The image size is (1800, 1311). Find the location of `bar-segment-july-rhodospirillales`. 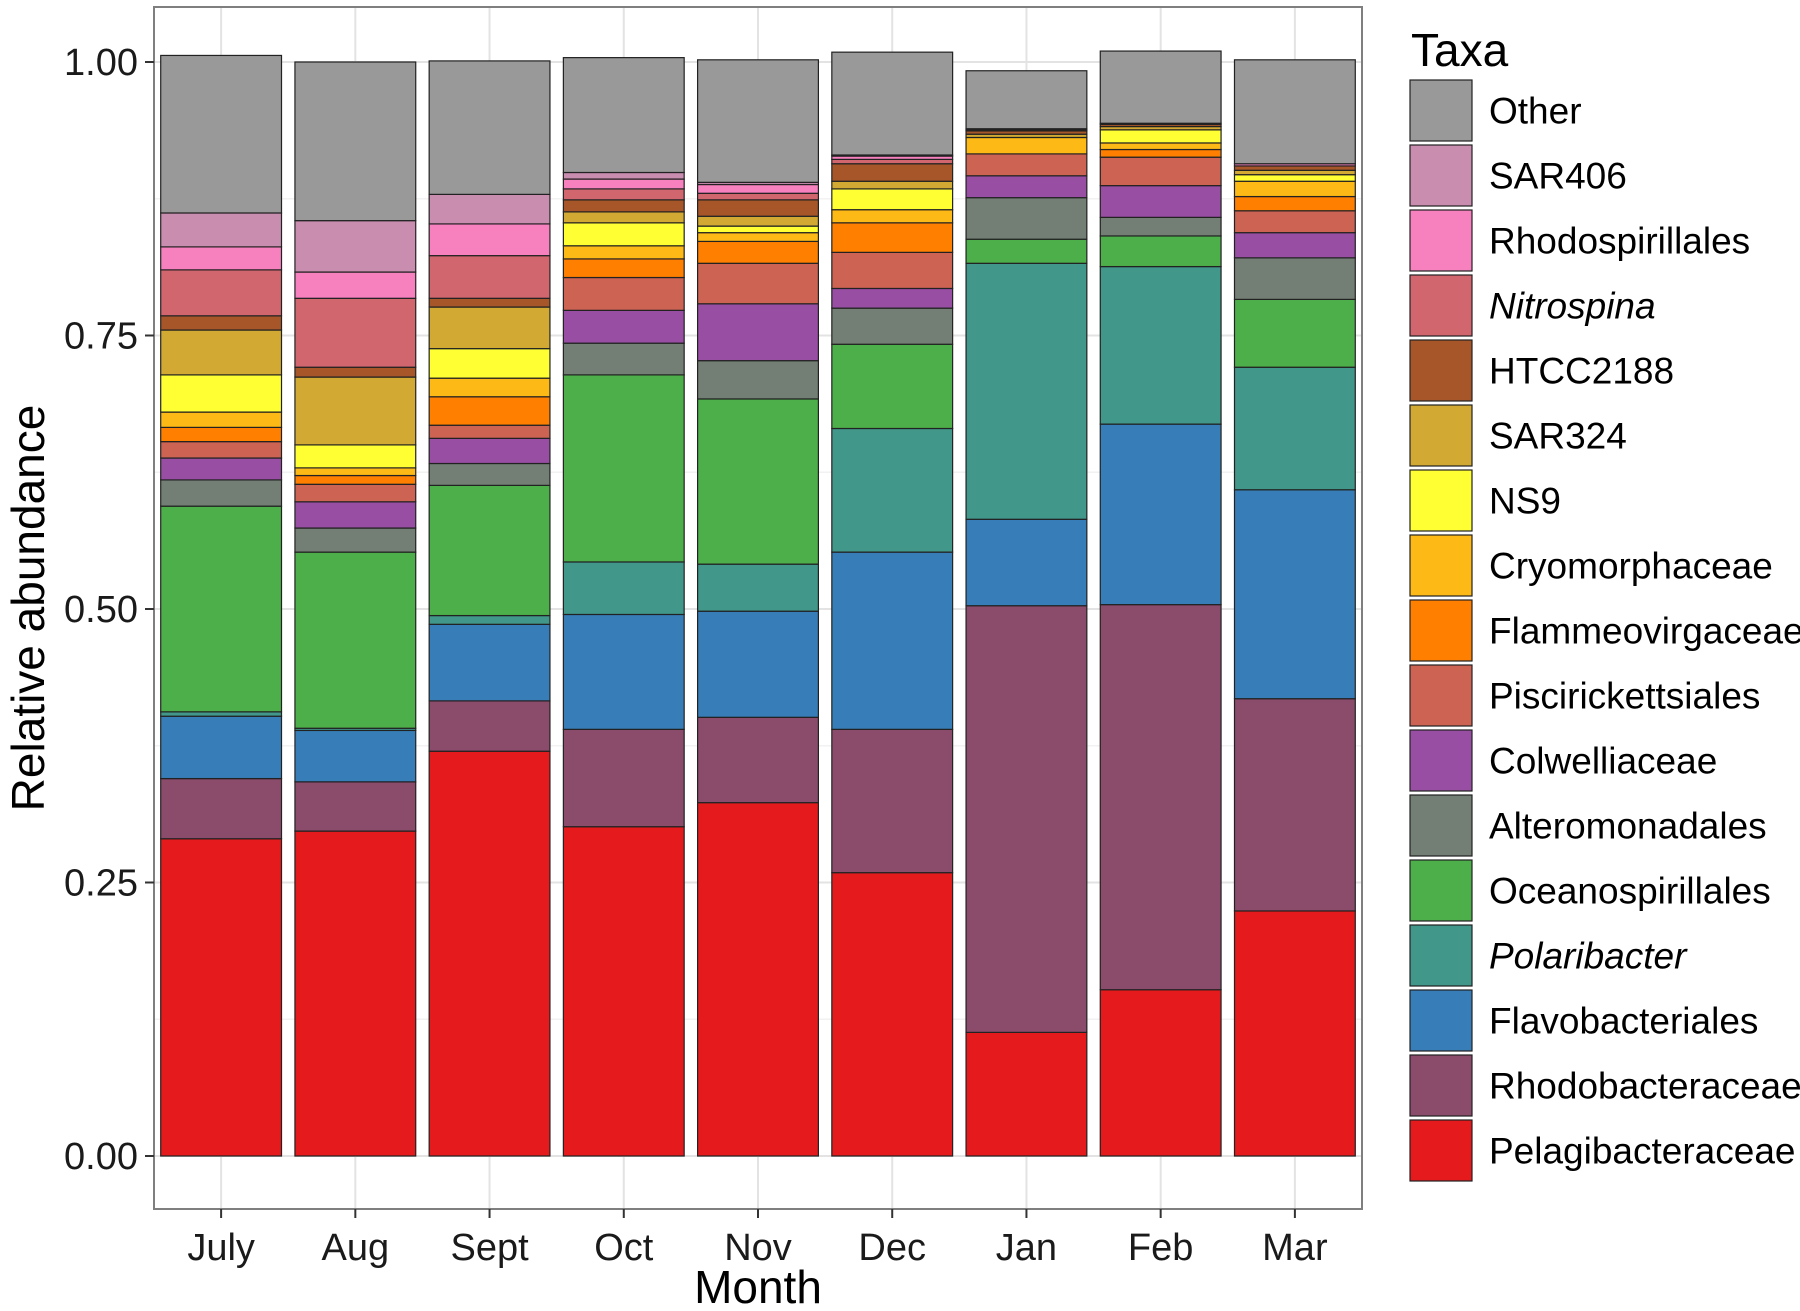

bar-segment-july-rhodospirillales is located at coordinates (221, 258).